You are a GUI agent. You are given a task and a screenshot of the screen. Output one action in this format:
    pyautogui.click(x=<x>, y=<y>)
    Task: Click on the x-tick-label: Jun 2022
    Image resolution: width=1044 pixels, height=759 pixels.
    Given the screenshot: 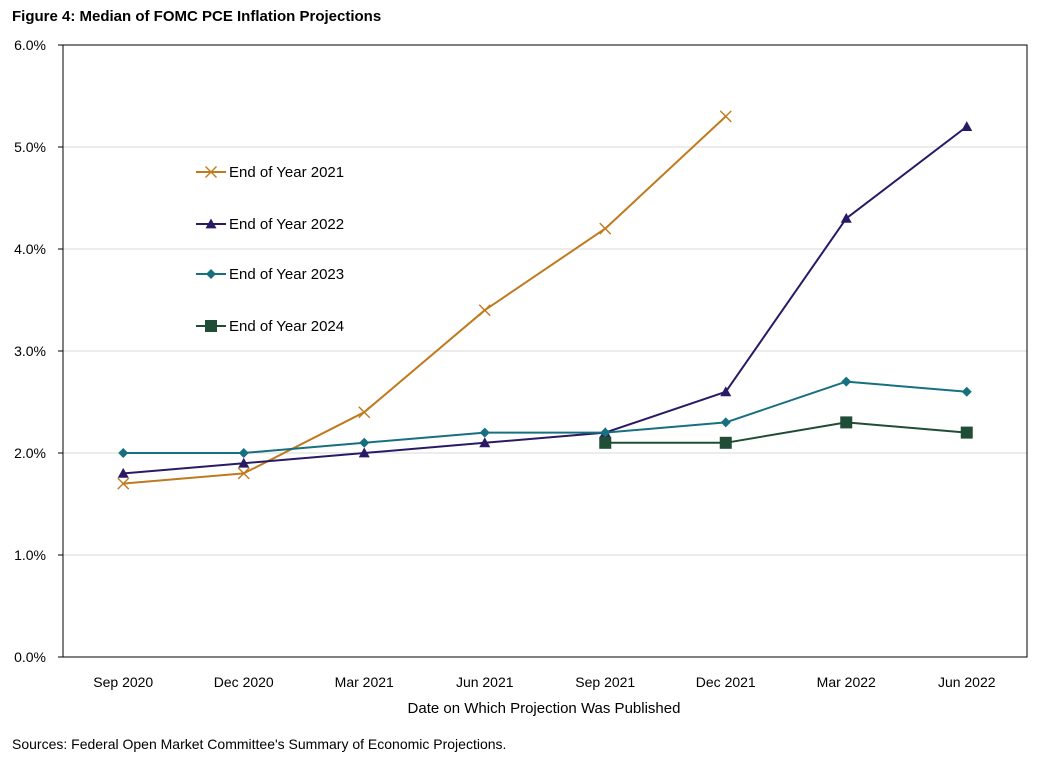 What is the action you would take?
    pyautogui.click(x=967, y=682)
    